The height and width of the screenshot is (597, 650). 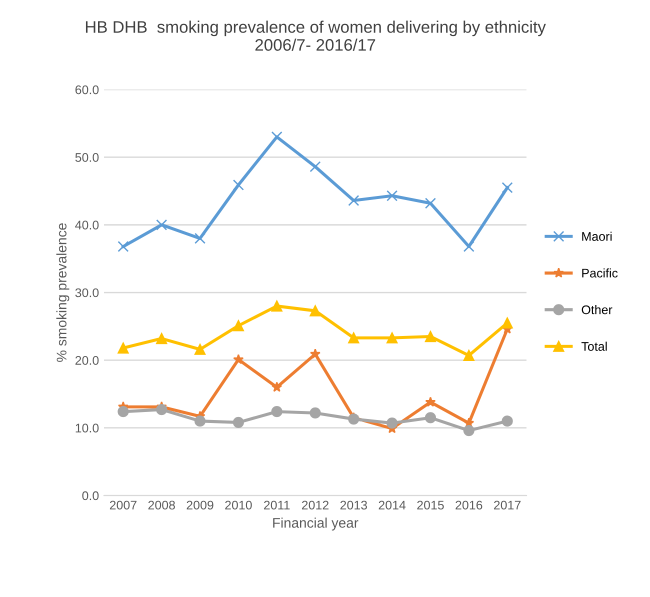 I want to click on x-tick-label: 2010, so click(x=238, y=505).